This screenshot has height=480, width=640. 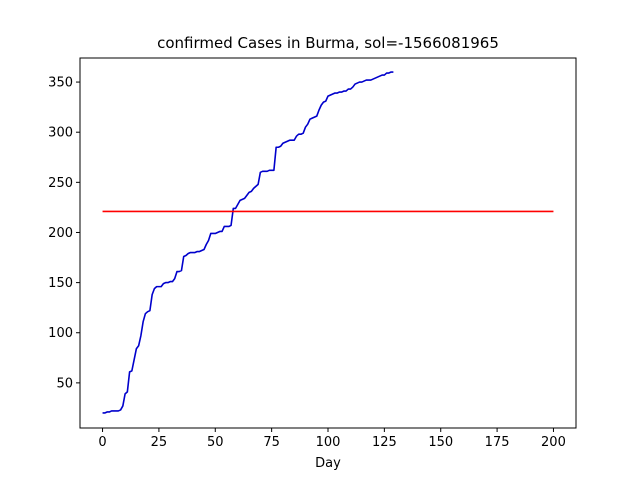 What do you see at coordinates (271, 442) in the screenshot?
I see `x-tick-label: 75` at bounding box center [271, 442].